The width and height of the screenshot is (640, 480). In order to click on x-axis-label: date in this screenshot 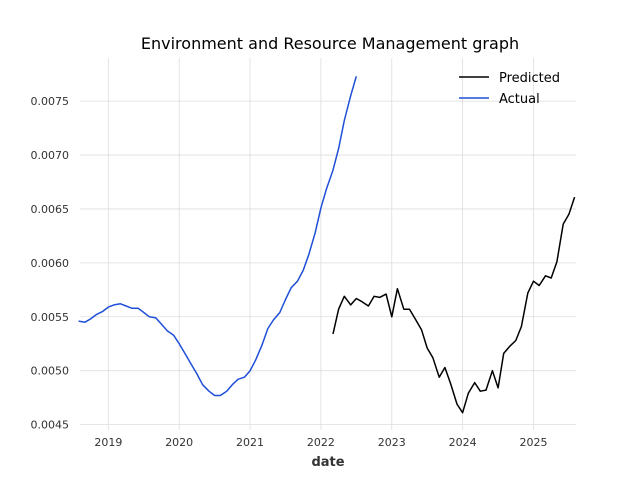, I will do `click(327, 462)`.